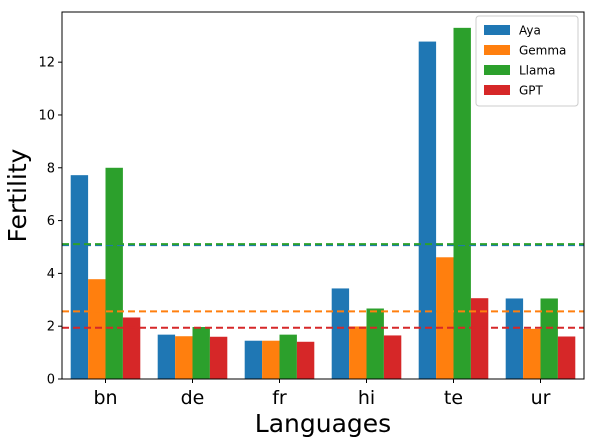 The image size is (597, 439). I want to click on bar-gemma-fr, so click(271, 359).